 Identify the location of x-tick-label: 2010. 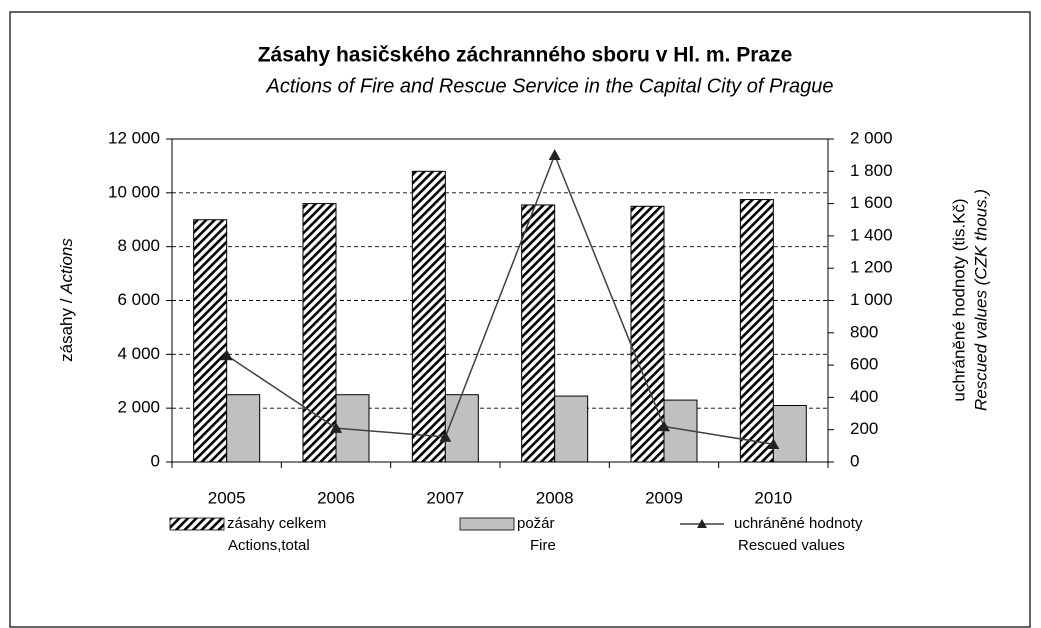
(773, 497).